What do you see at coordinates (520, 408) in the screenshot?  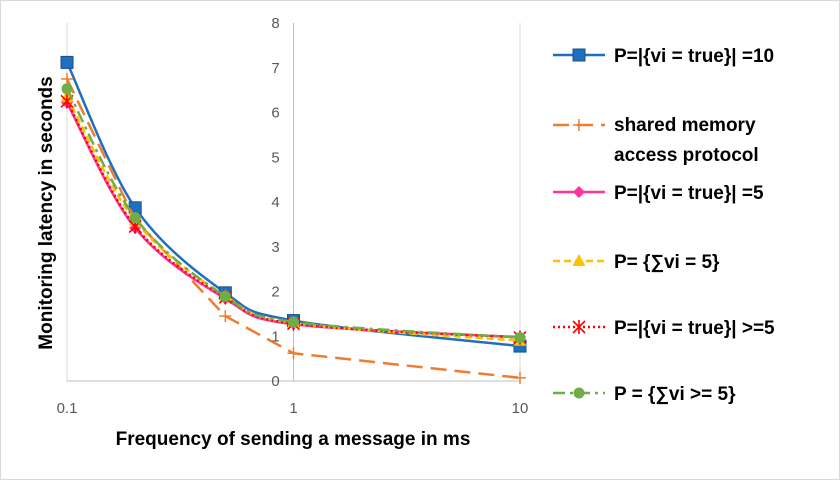 I see `x-tick-label-2: 10` at bounding box center [520, 408].